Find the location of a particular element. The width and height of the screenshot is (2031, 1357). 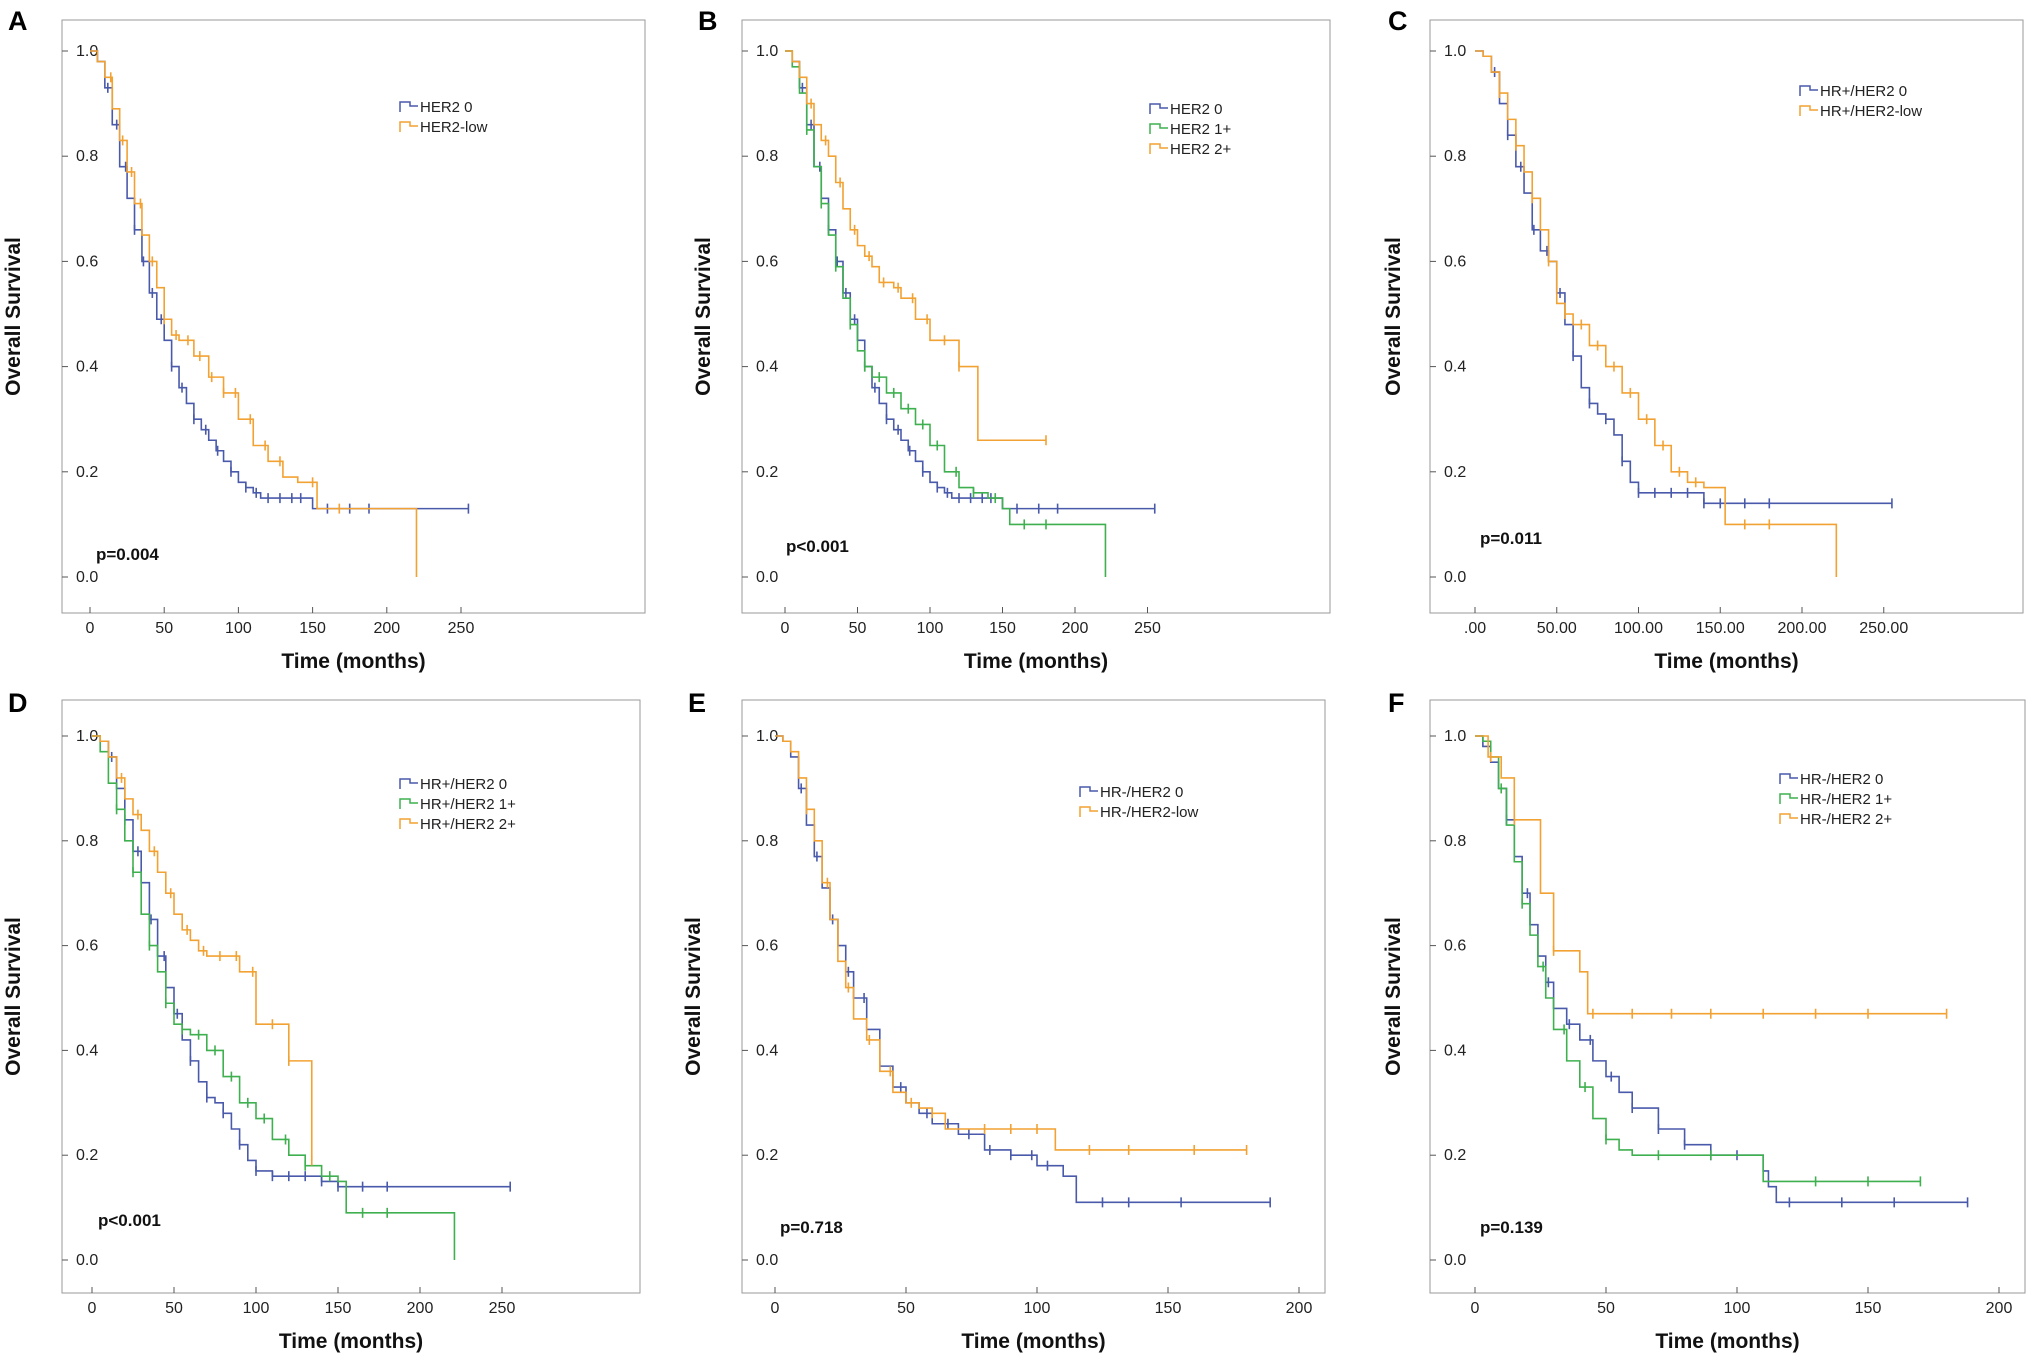

legend-entry: HR+/HER2 1+ is located at coordinates (468, 804).